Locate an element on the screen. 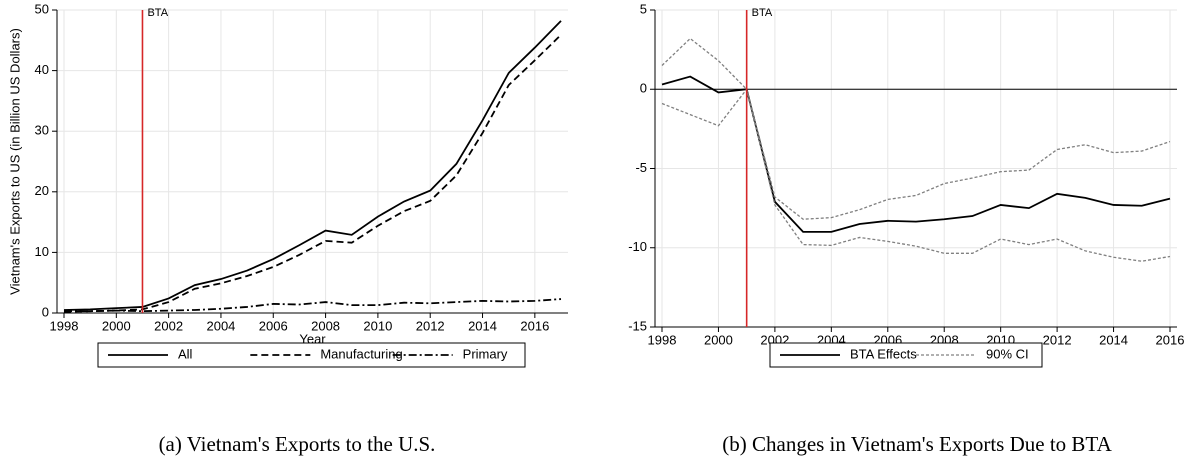 The image size is (1195, 469). y-tick-label: 5 is located at coordinates (643, 8).